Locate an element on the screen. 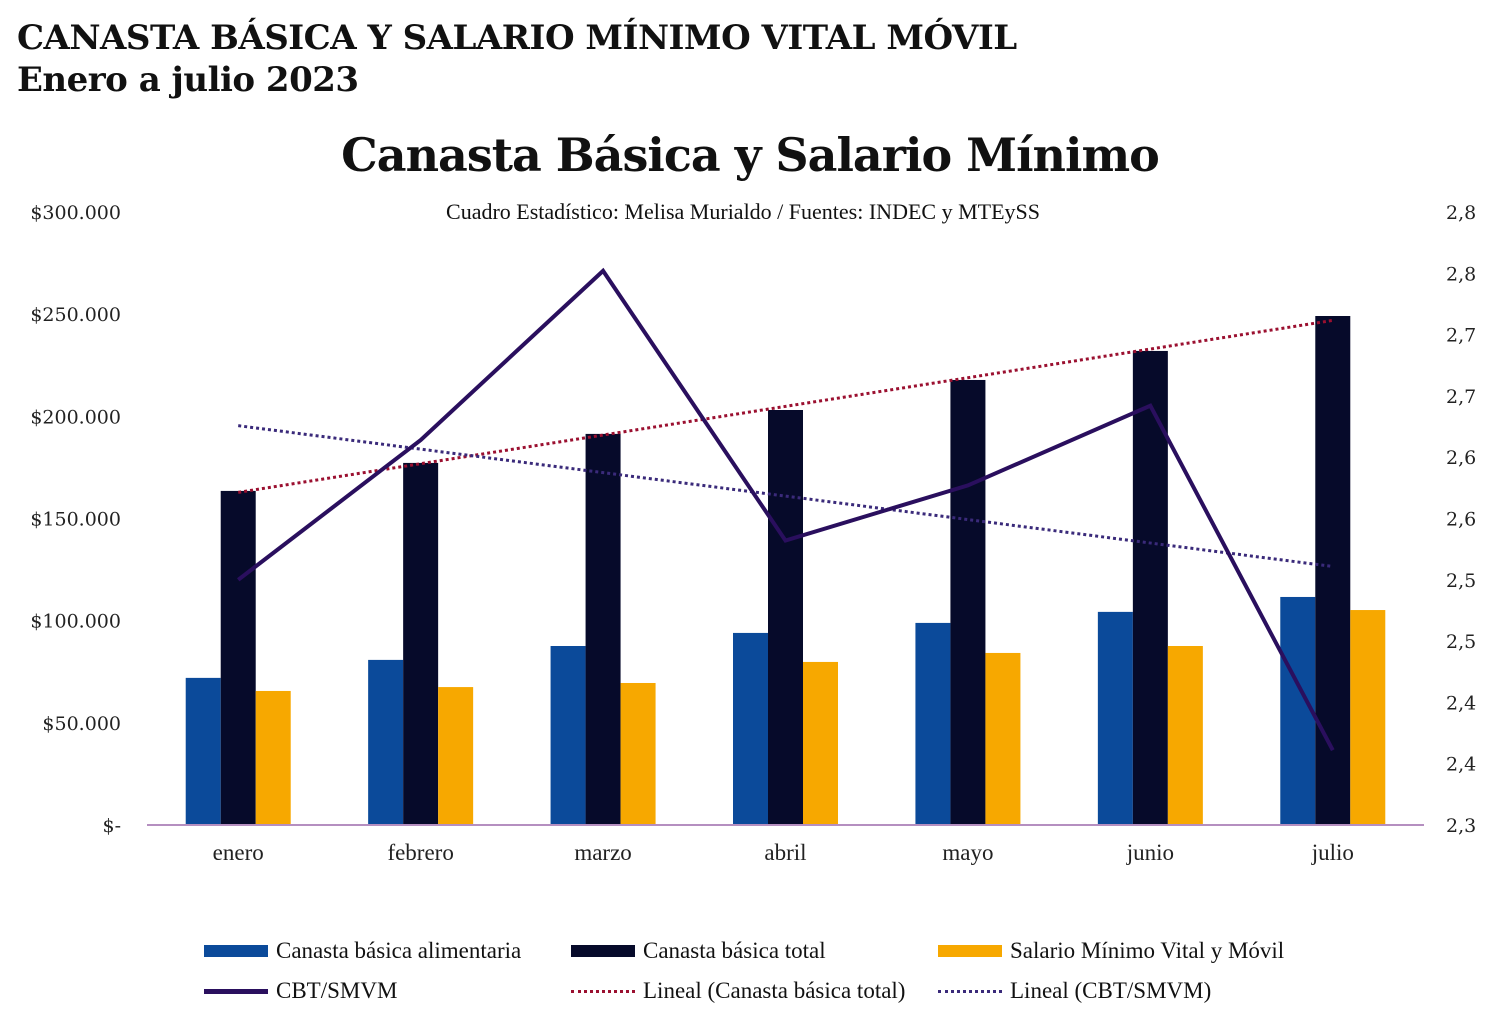 This screenshot has height=1019, width=1500. left-axis-tick: $200.000 is located at coordinates (75, 417).